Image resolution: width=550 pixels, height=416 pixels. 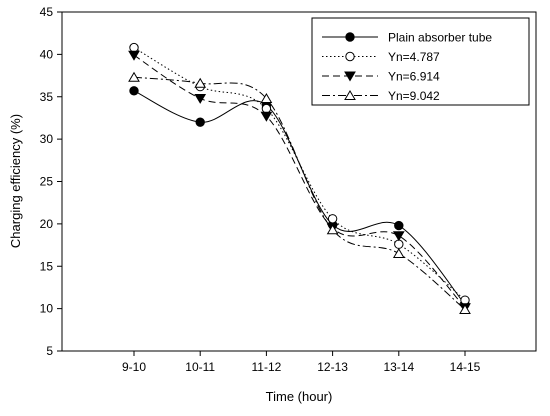 What do you see at coordinates (134, 367) in the screenshot?
I see `x-tick-label: 9-10` at bounding box center [134, 367].